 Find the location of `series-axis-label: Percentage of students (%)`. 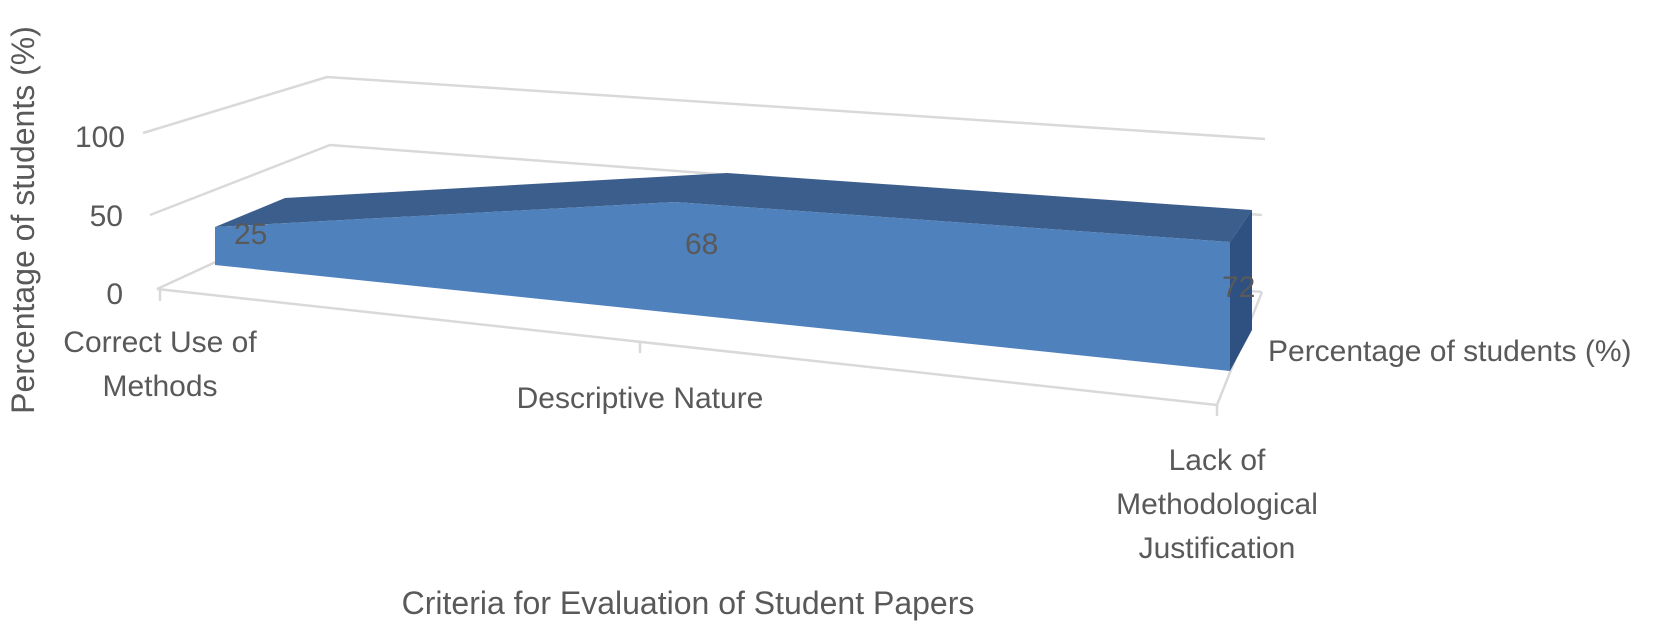

series-axis-label: Percentage of students (%) is located at coordinates (1450, 351).